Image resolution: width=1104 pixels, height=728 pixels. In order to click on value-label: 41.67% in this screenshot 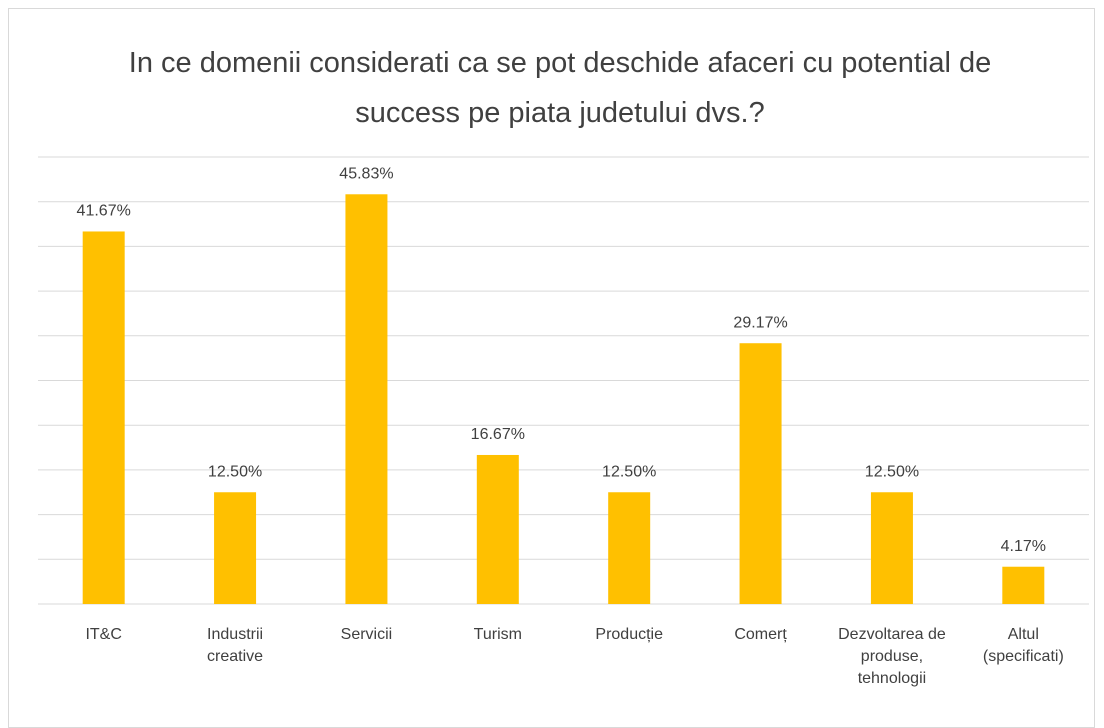, I will do `click(104, 211)`.